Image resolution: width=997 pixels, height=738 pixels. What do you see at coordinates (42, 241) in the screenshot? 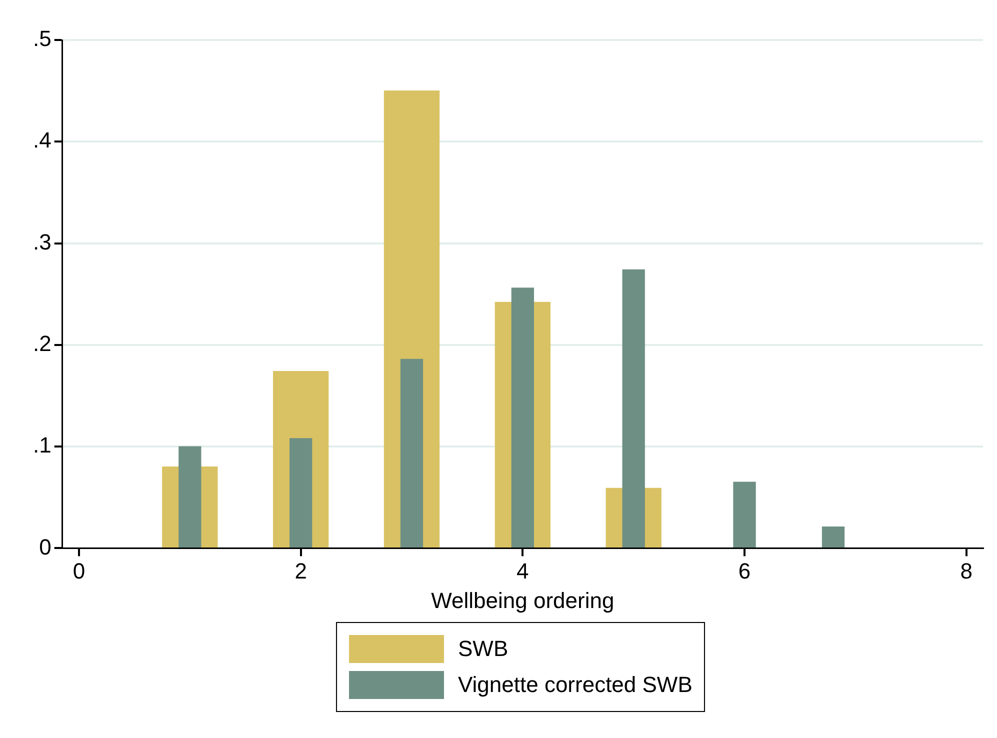
I see `y-tick-label: .3` at bounding box center [42, 241].